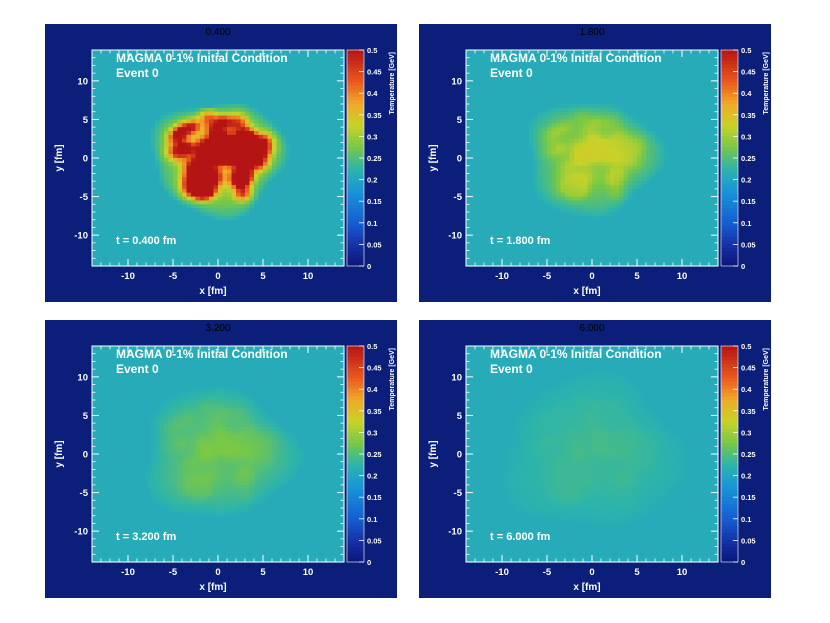  Describe the element at coordinates (372, 223) in the screenshot. I see `colorbar-tick-label: 0.1` at that location.